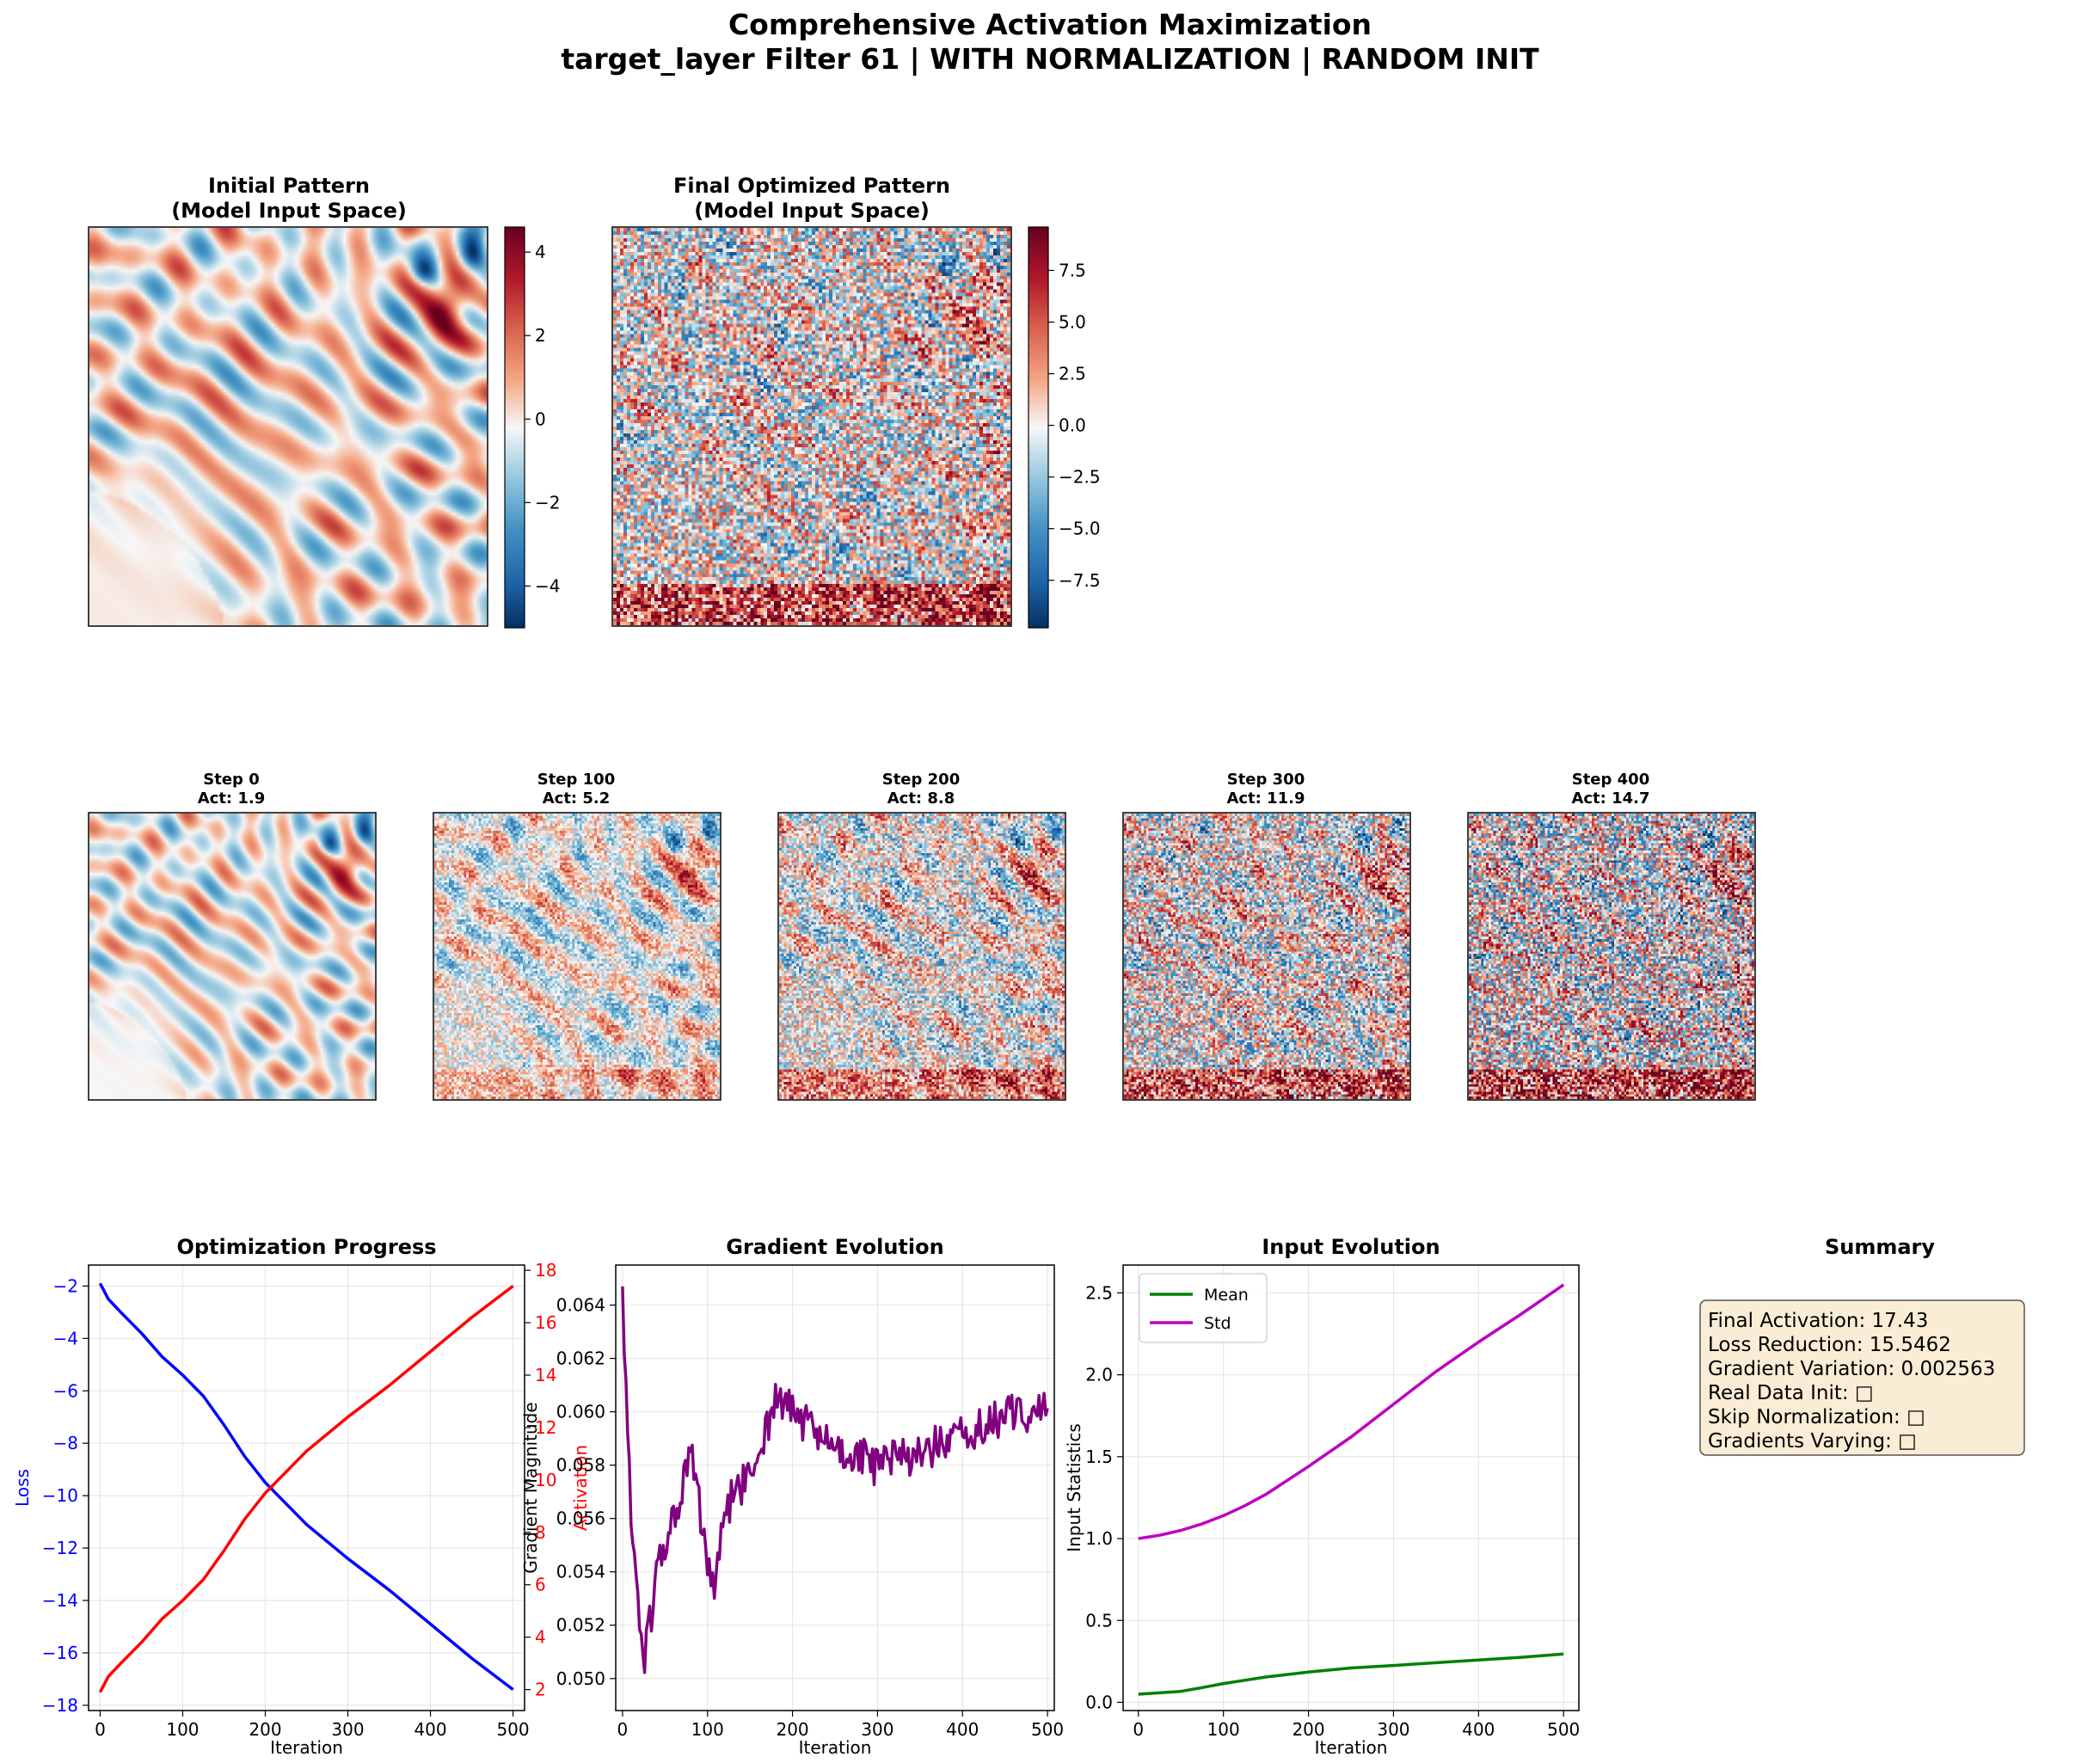 The height and width of the screenshot is (1763, 2100). I want to click on initial-pattern-heatmap-frame, so click(288, 426).